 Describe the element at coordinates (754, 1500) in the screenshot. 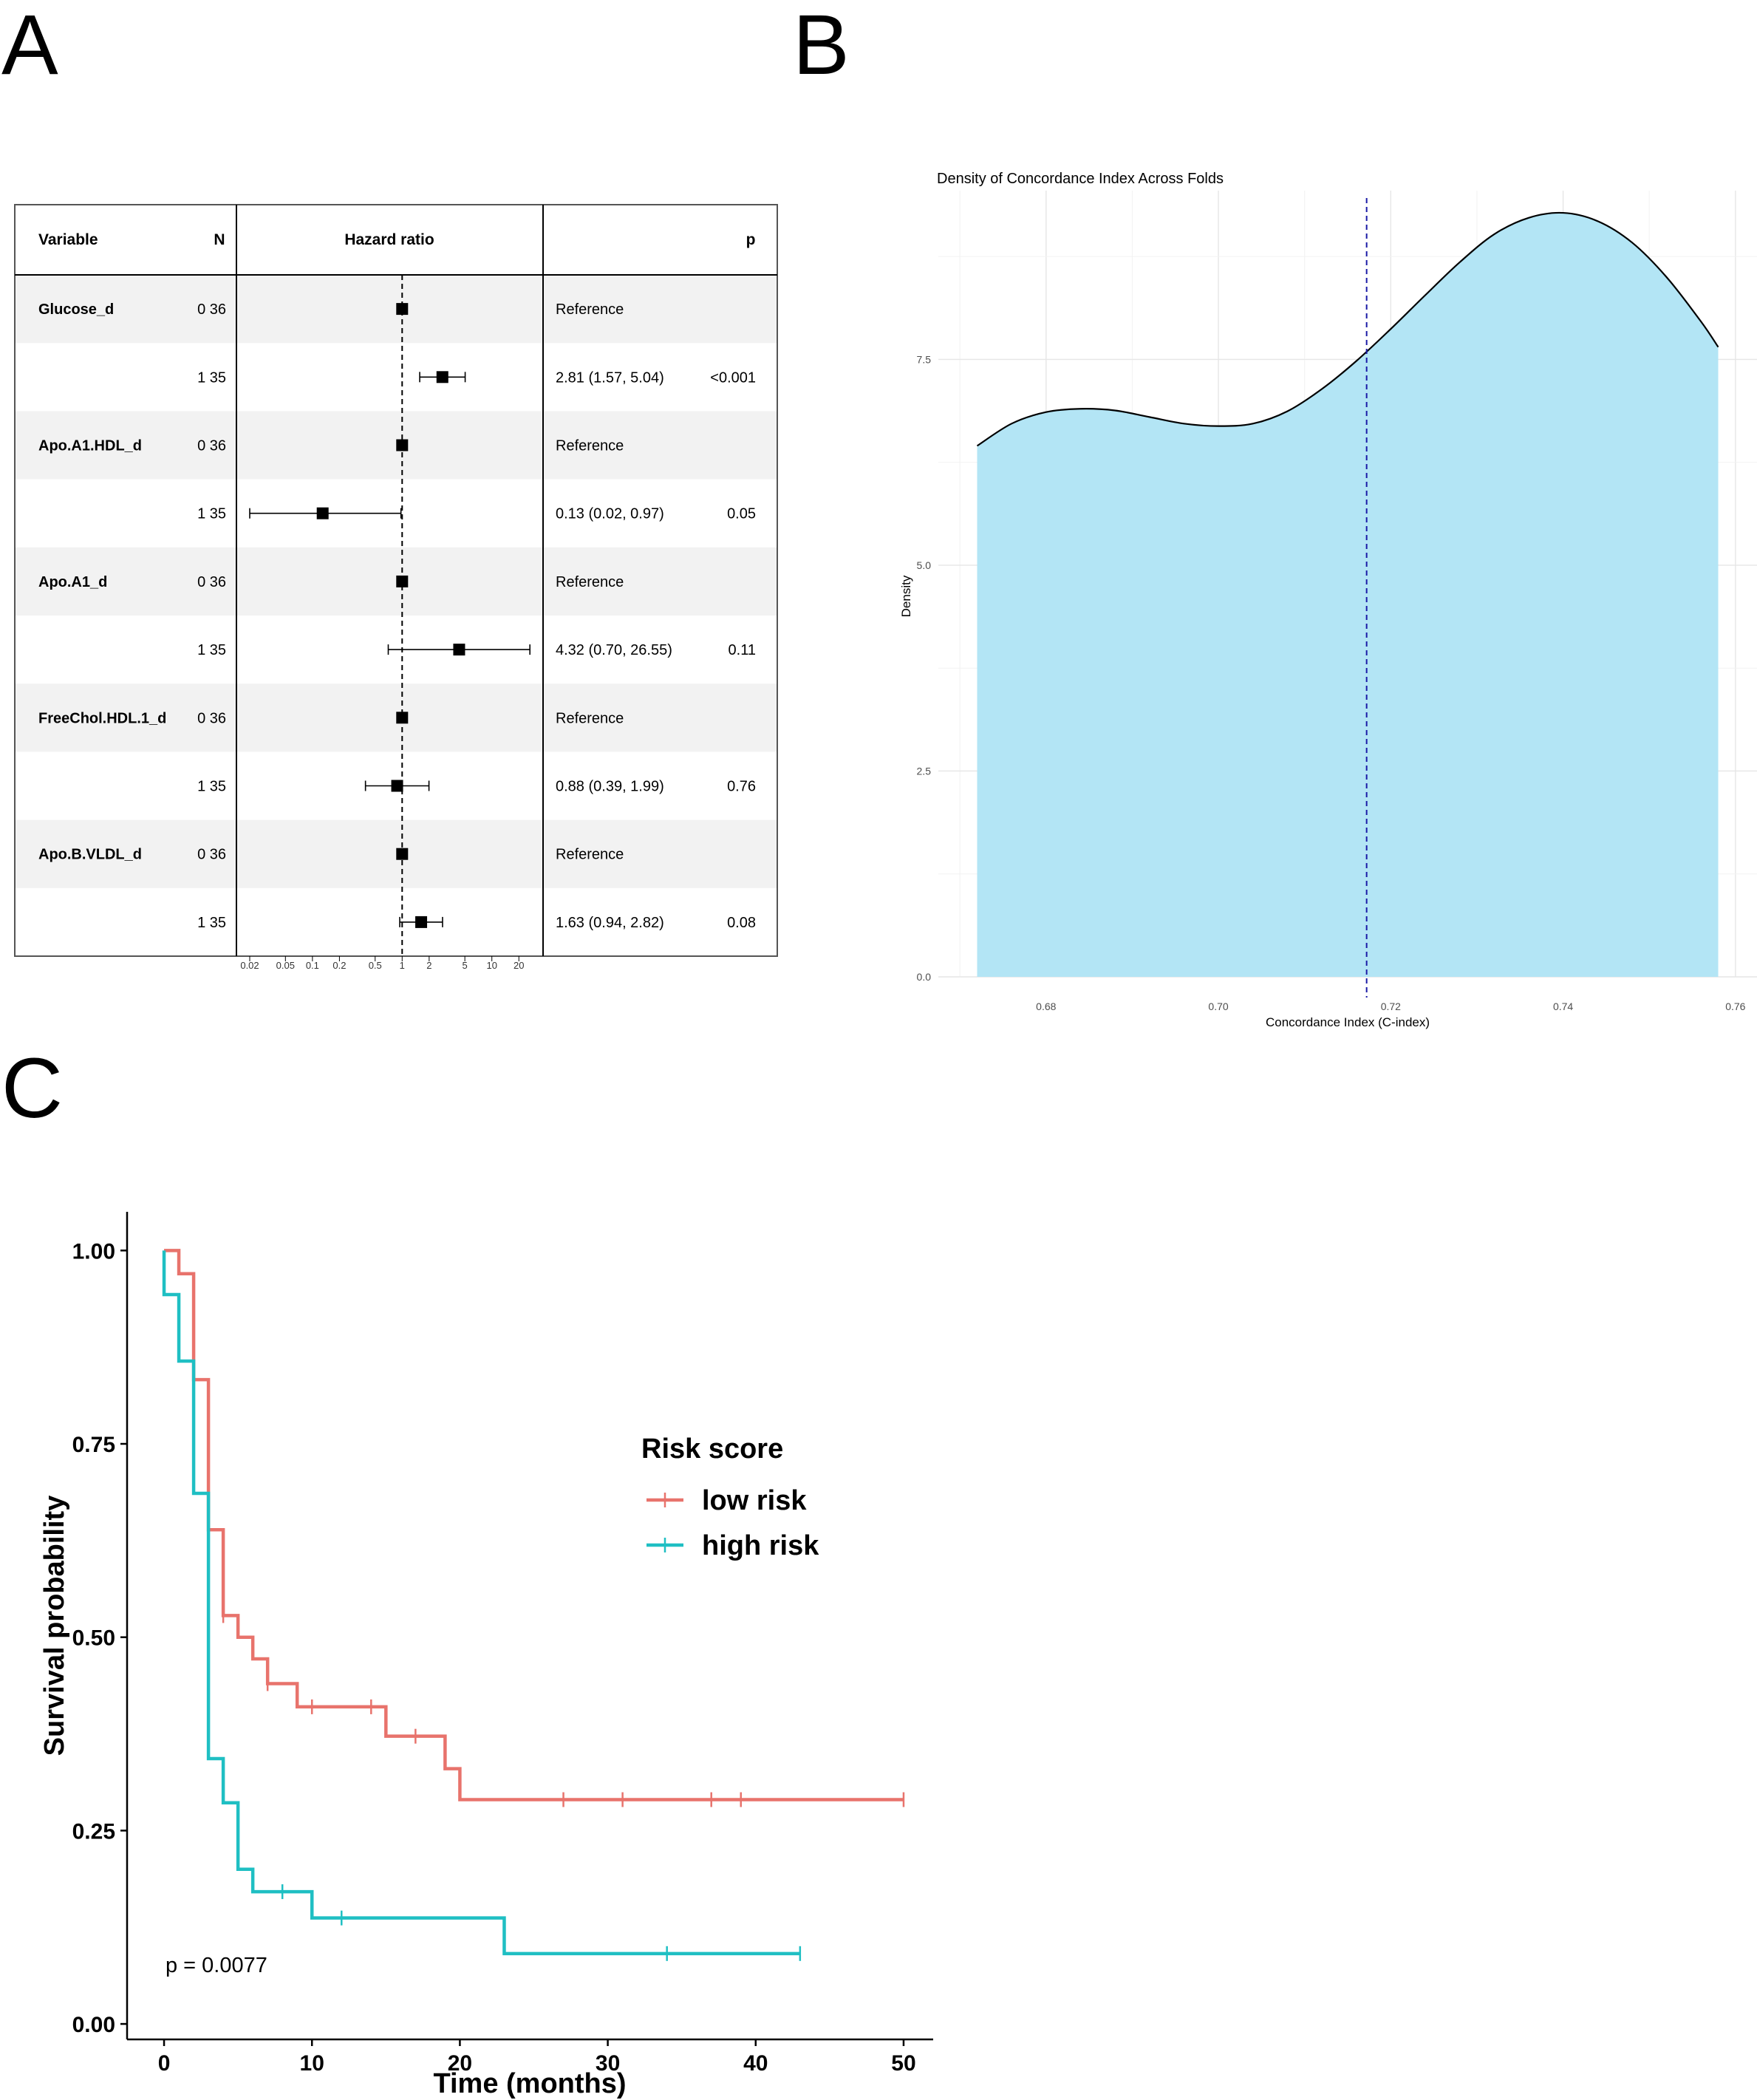

I see `km-legend-label: low risk` at that location.